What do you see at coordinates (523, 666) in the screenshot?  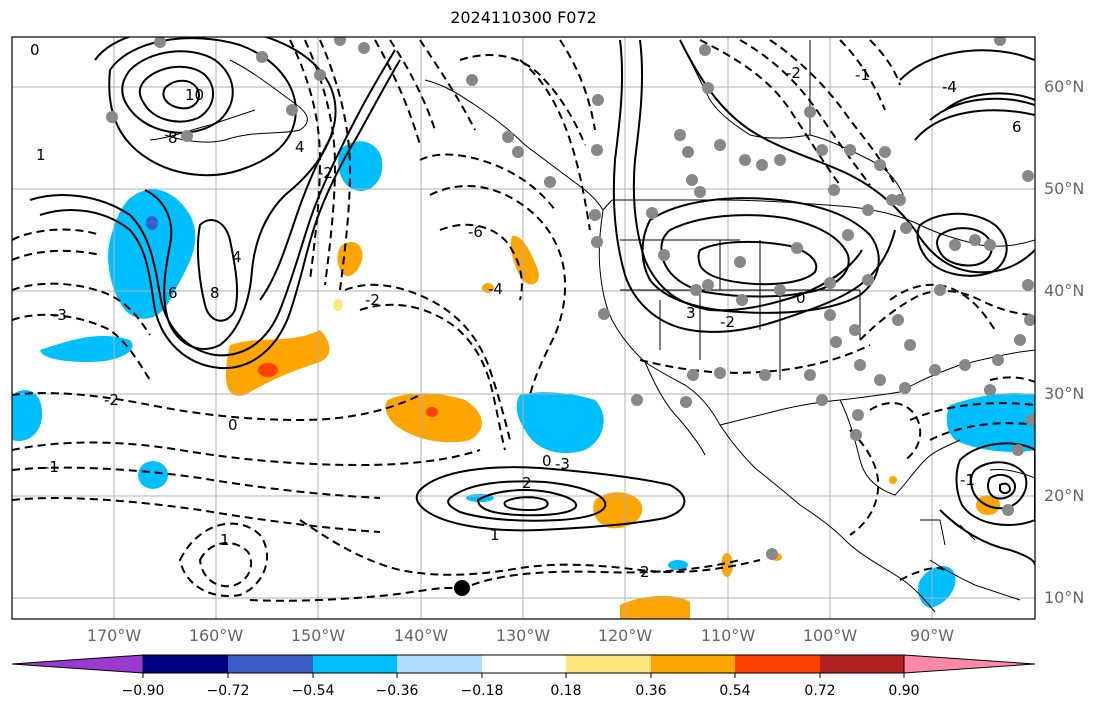 I see `colorbar` at bounding box center [523, 666].